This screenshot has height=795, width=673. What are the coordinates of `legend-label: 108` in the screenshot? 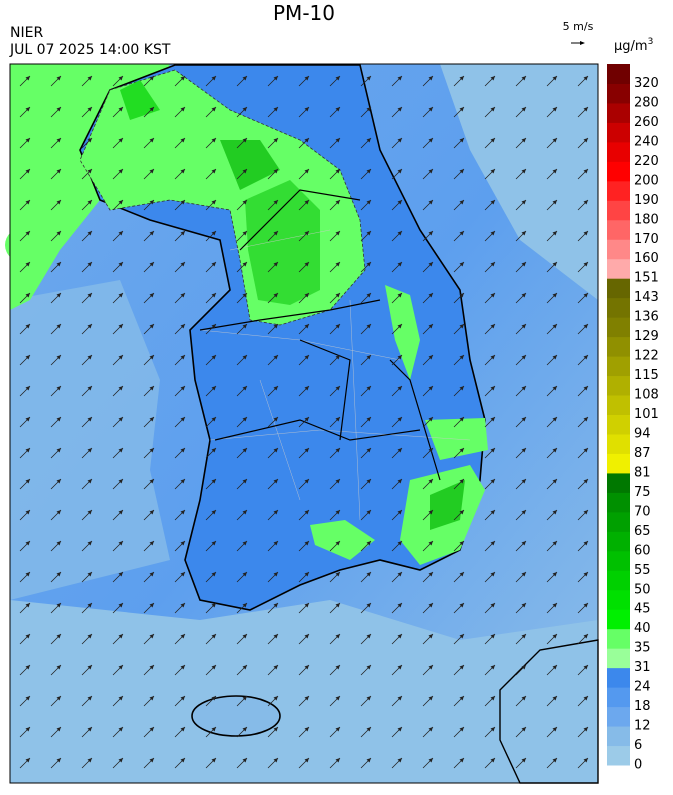 It's located at (646, 395).